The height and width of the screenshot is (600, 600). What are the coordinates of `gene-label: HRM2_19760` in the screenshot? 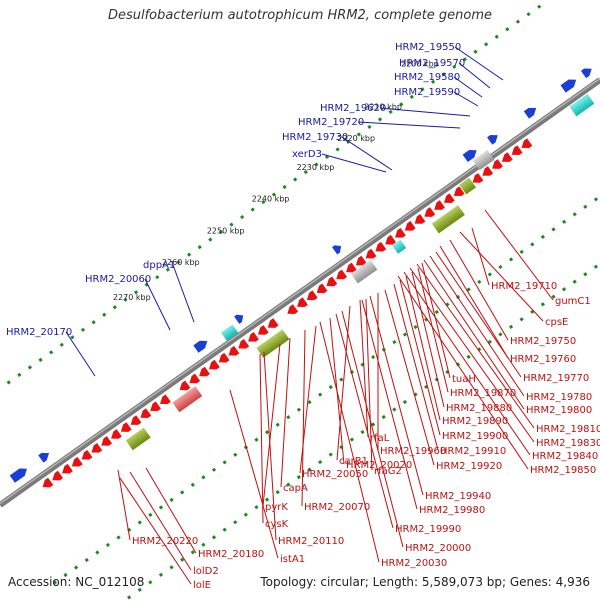 It's located at (543, 359).